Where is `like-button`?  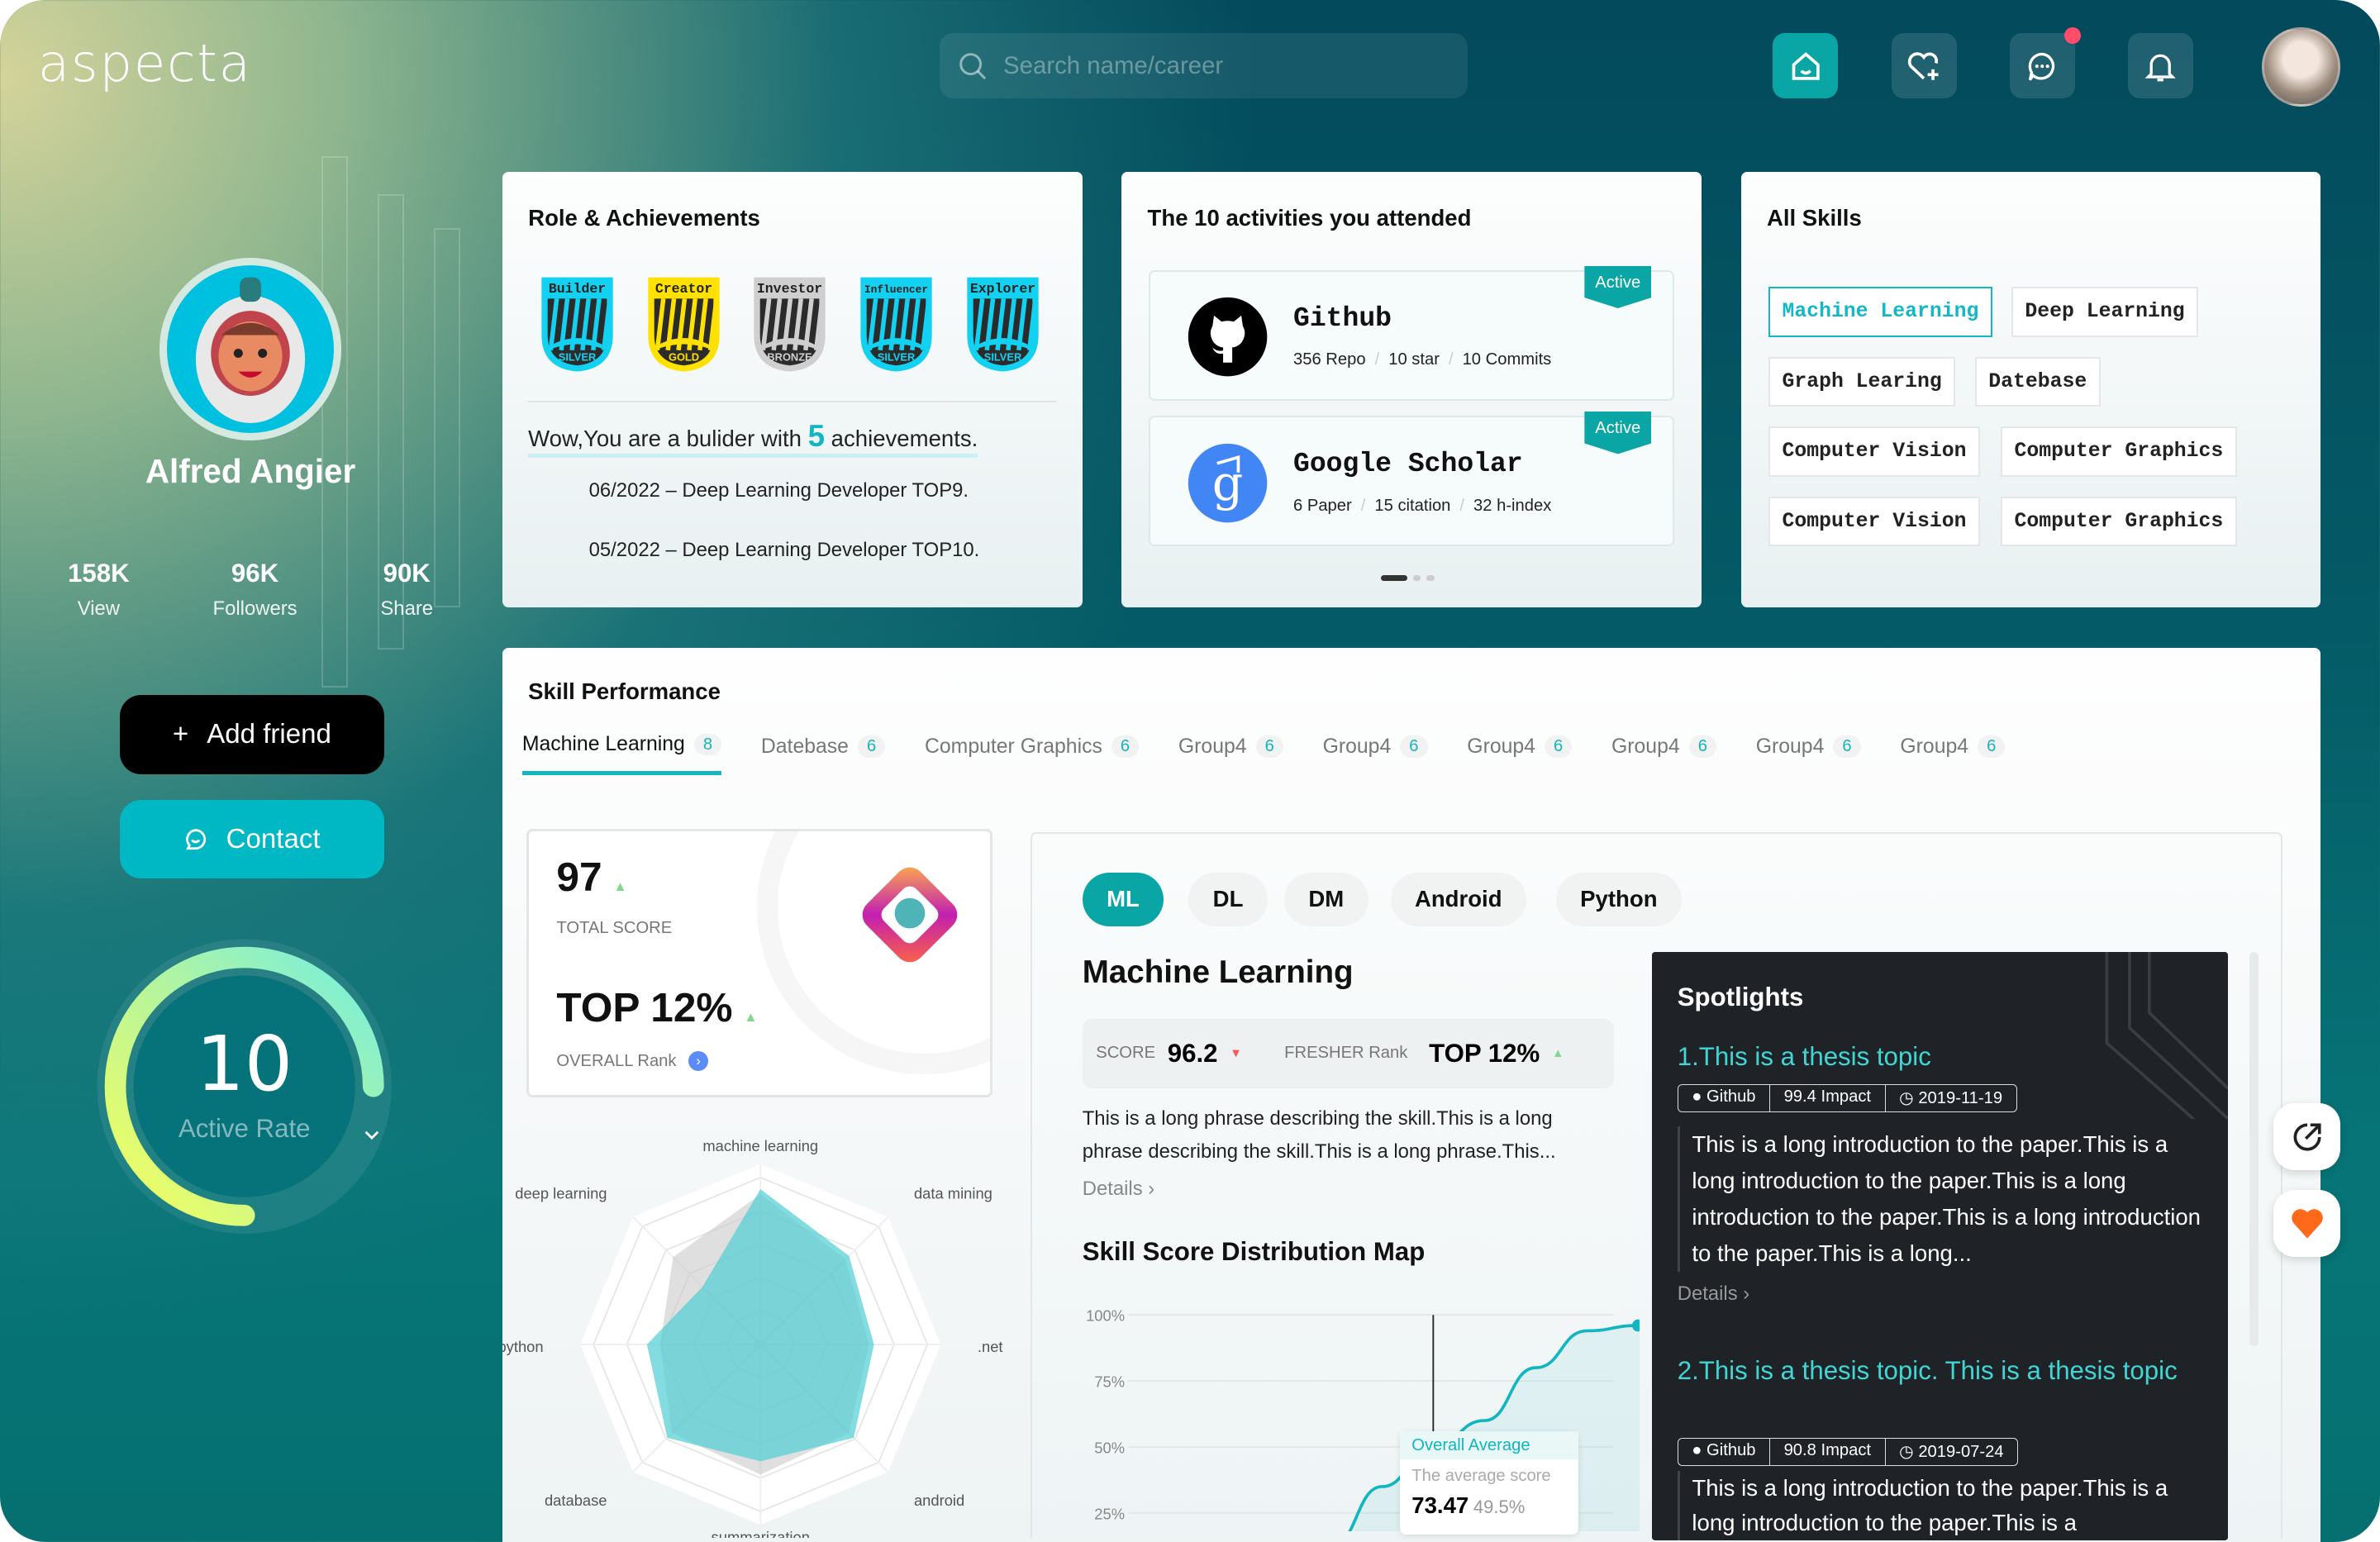 like-button is located at coordinates (2307, 1223).